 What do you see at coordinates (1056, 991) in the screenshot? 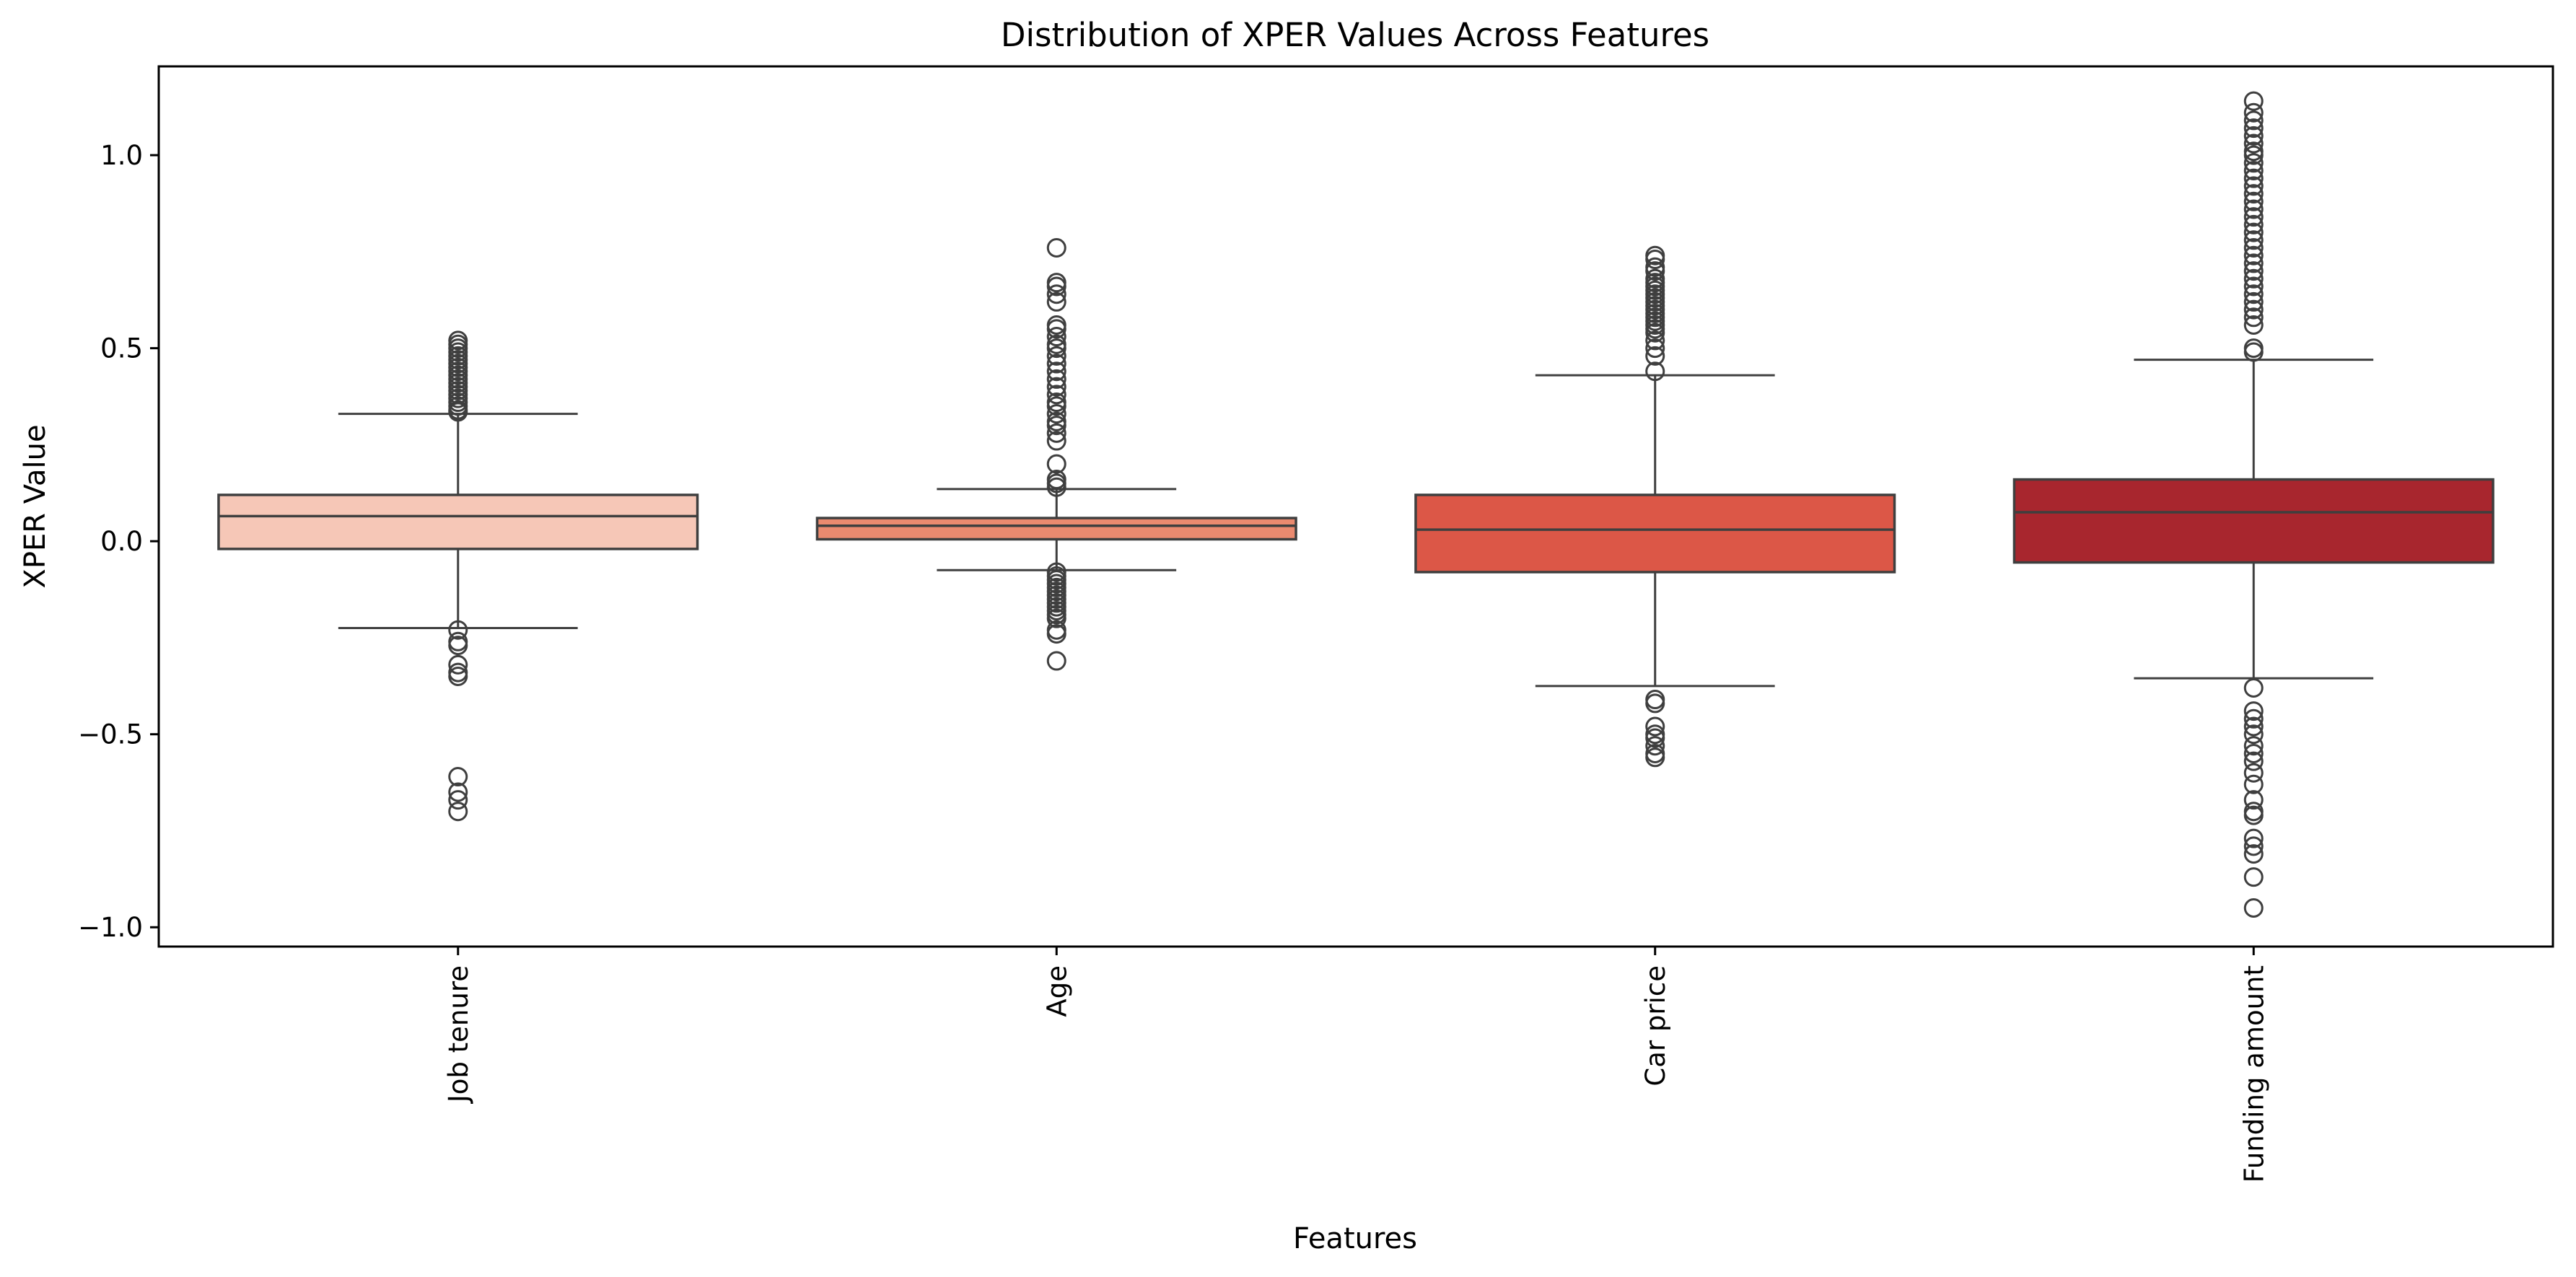
I see `x-tick-label: Age` at bounding box center [1056, 991].